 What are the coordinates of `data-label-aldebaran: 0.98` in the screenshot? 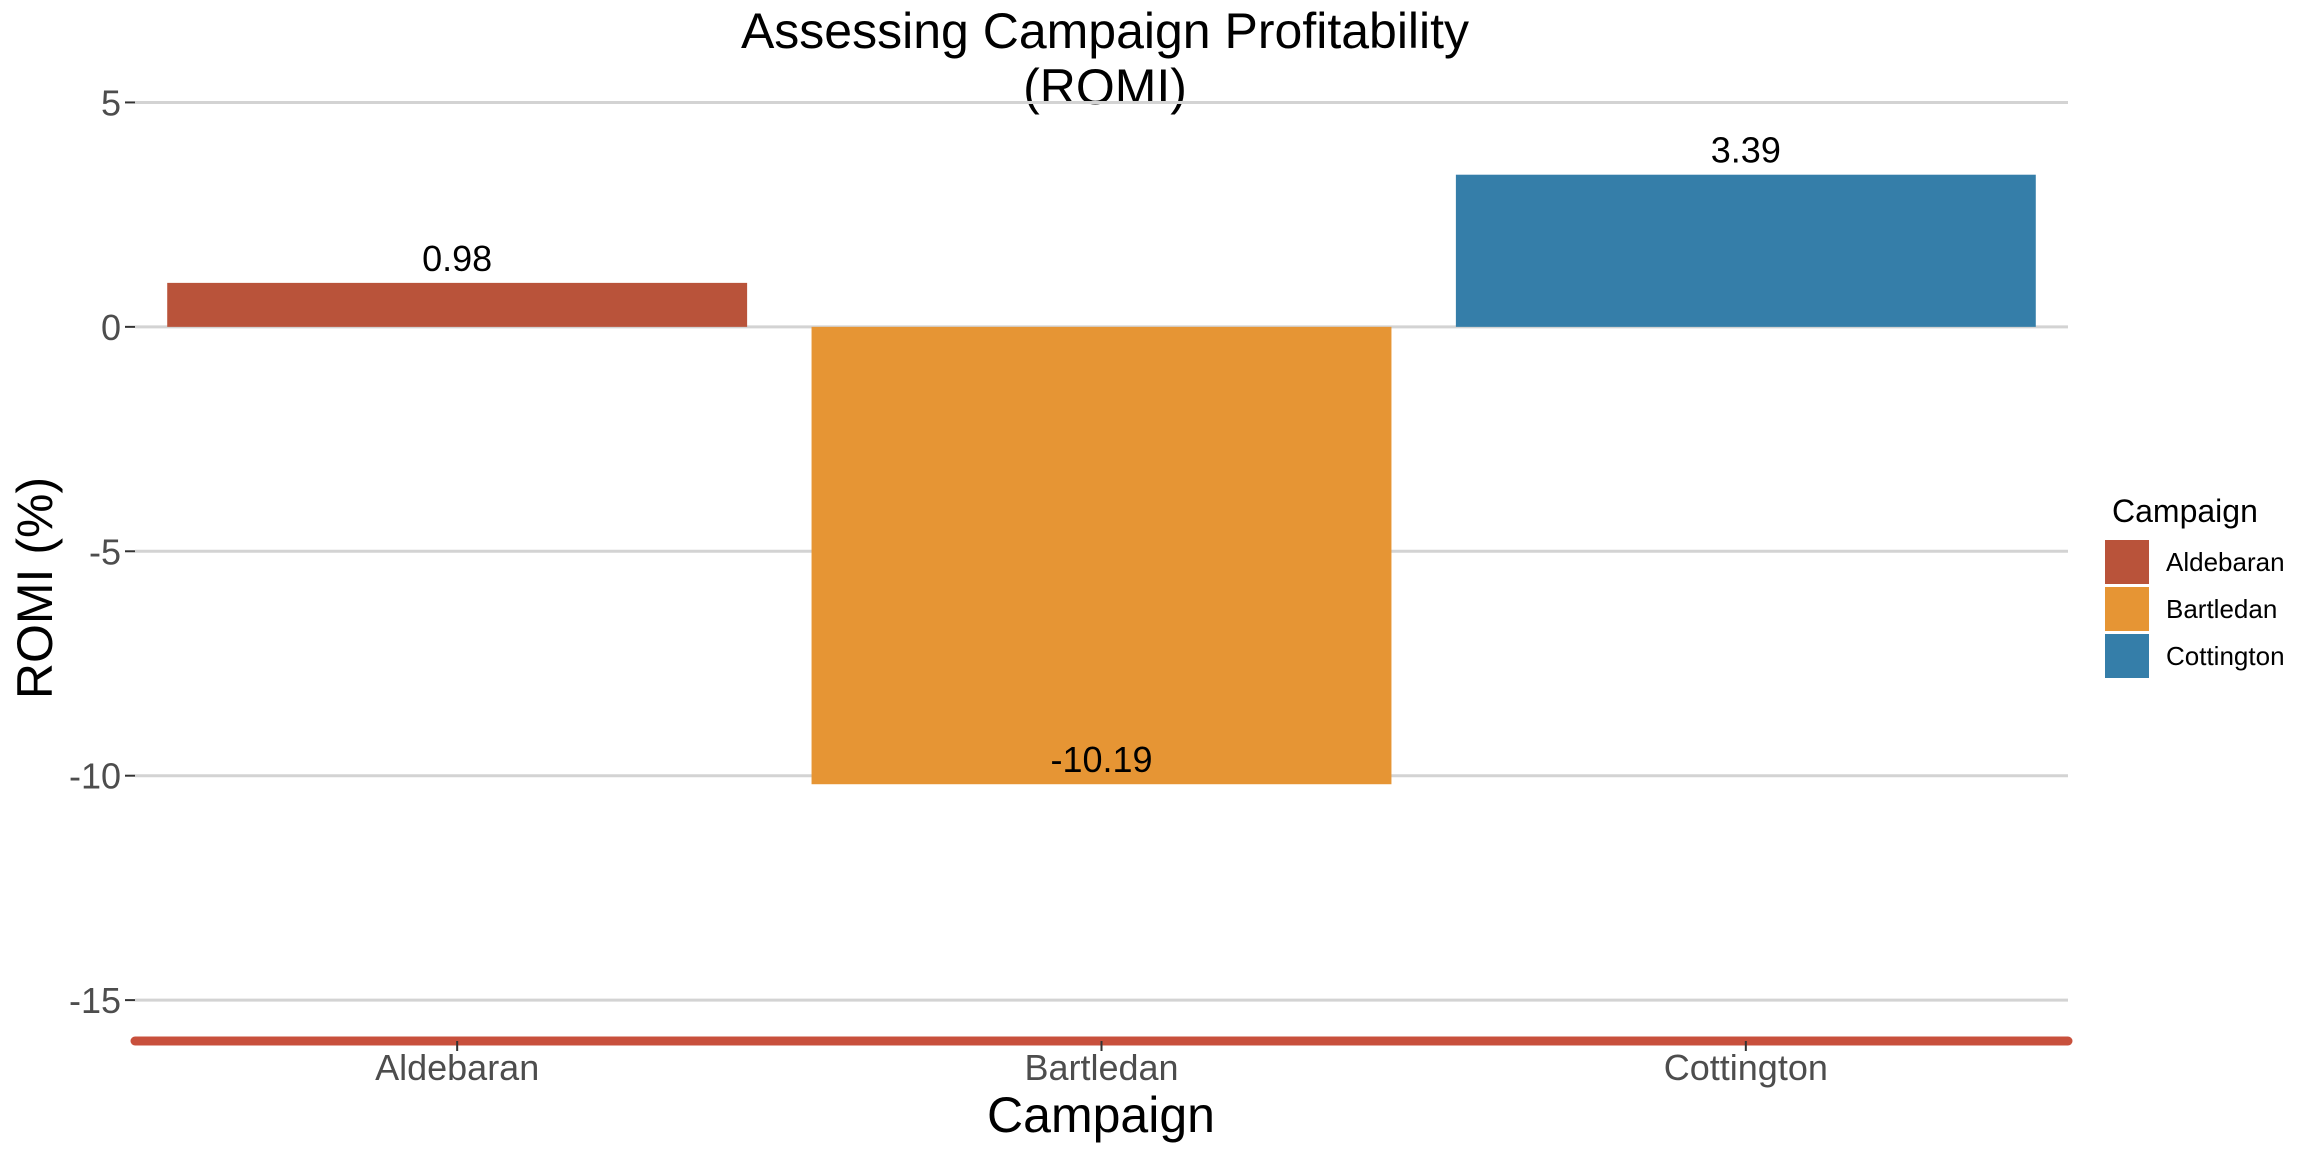 It's located at (457, 258).